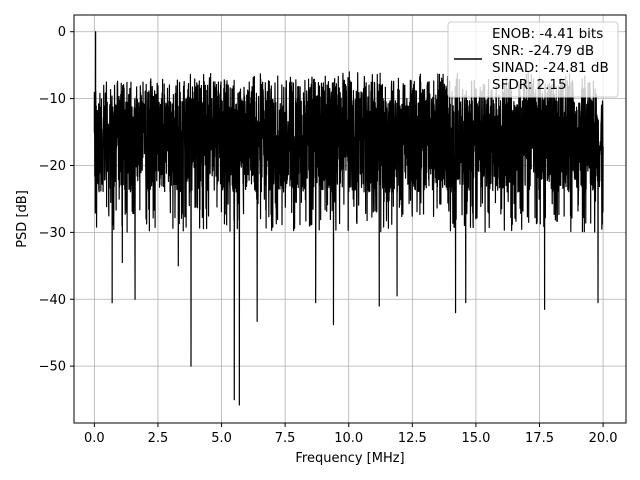  Describe the element at coordinates (539, 438) in the screenshot. I see `x-tick-label: 17.5` at that location.